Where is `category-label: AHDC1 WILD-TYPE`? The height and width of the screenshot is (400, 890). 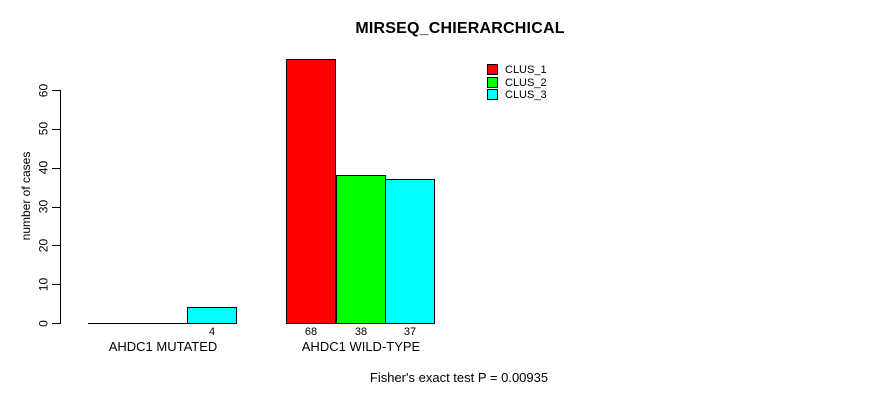
category-label: AHDC1 WILD-TYPE is located at coordinates (361, 346).